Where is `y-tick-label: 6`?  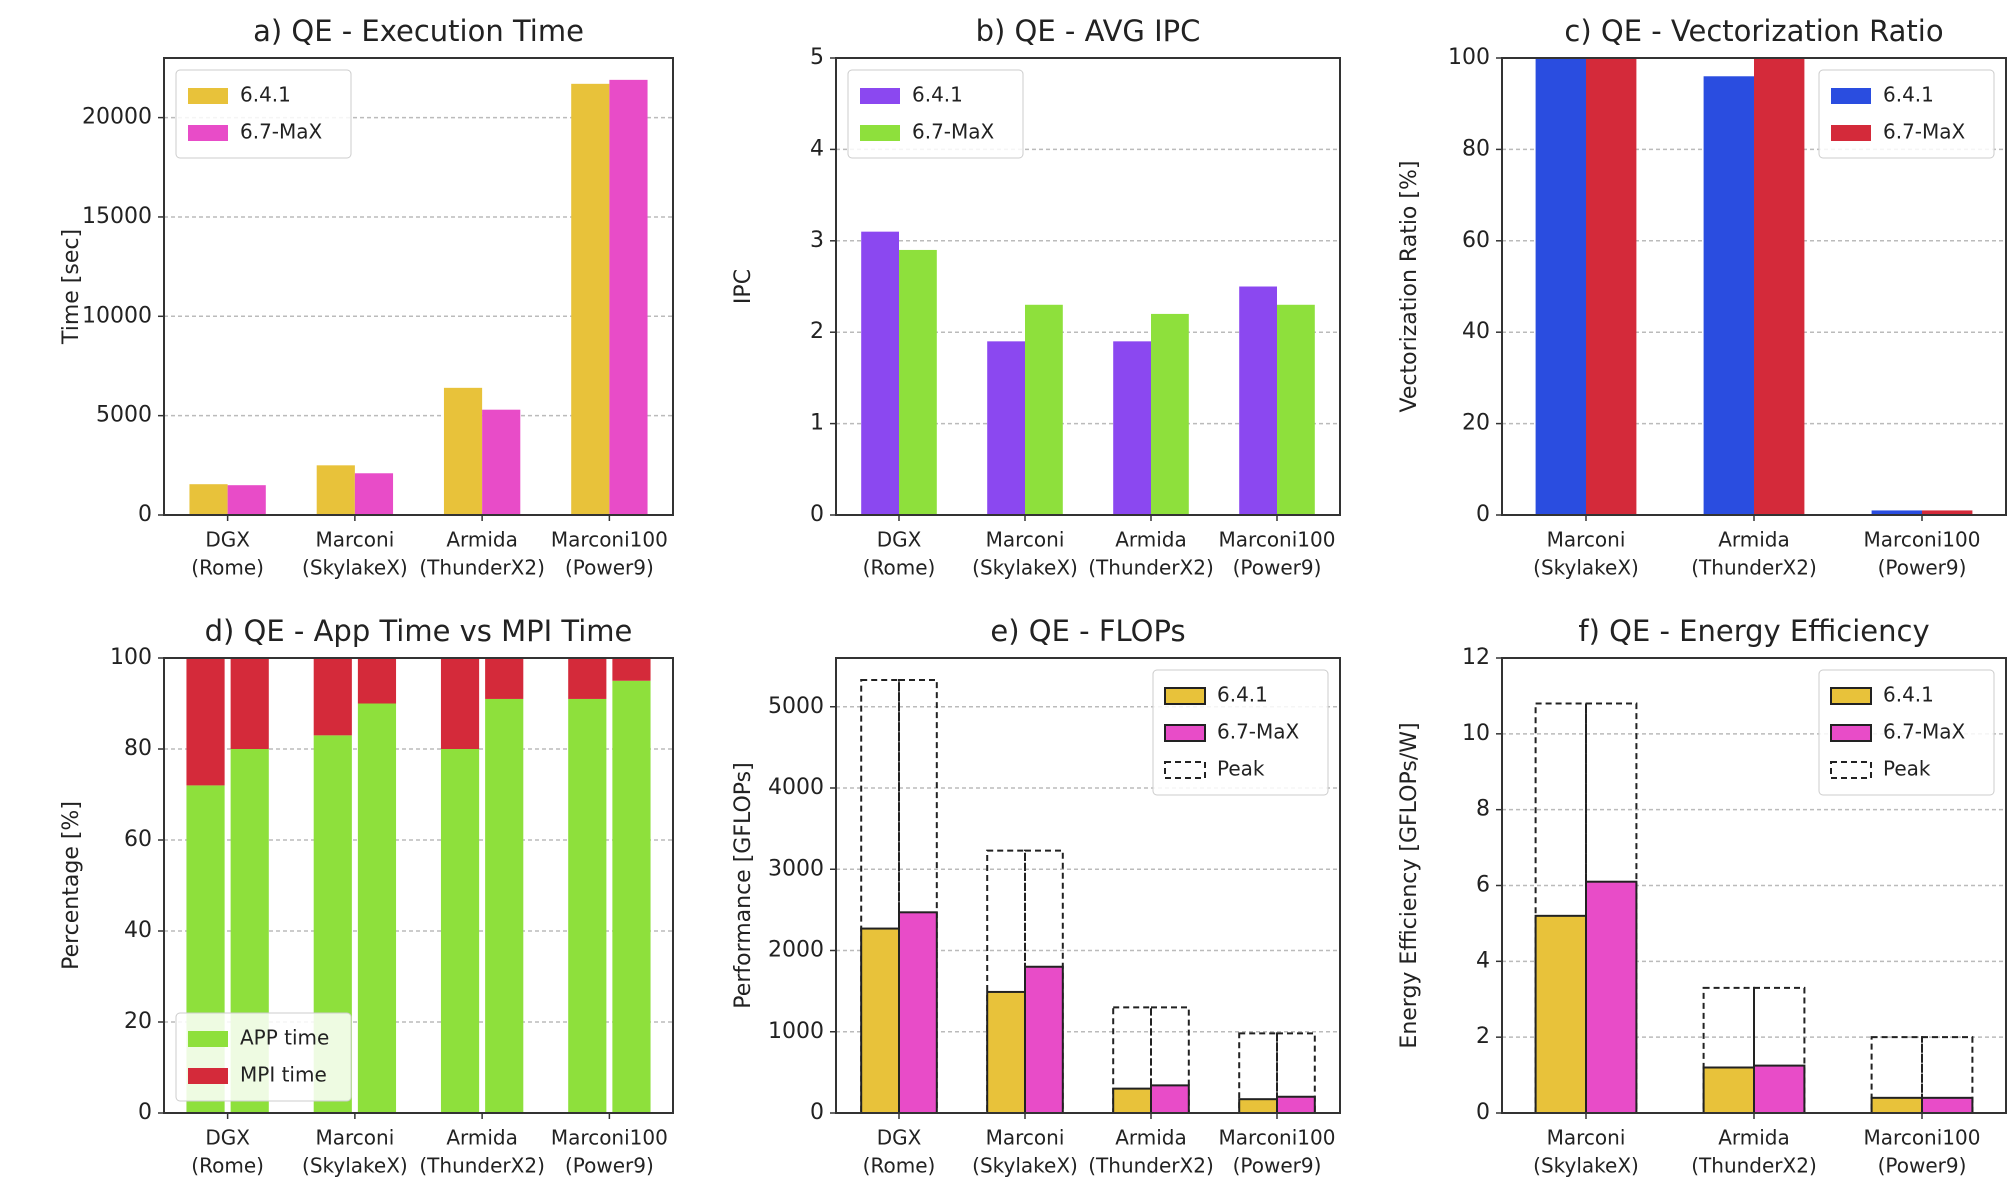 y-tick-label: 6 is located at coordinates (1483, 885).